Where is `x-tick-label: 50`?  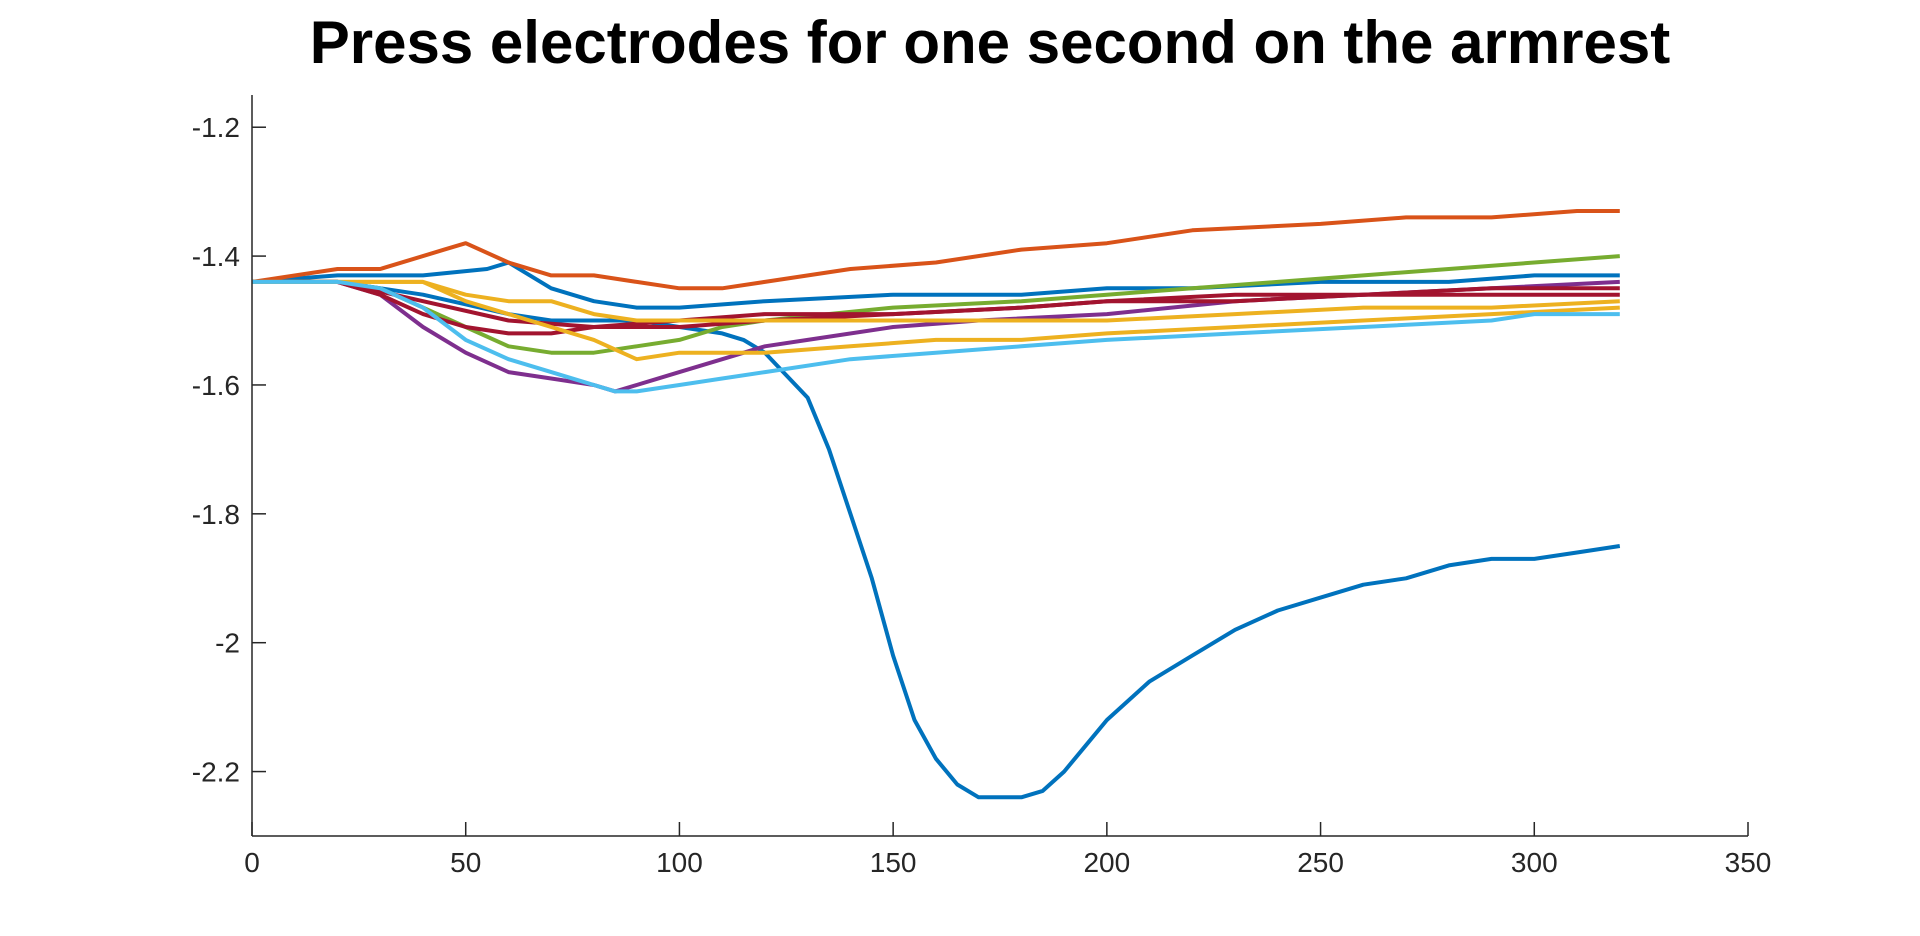 x-tick-label: 50 is located at coordinates (465, 862).